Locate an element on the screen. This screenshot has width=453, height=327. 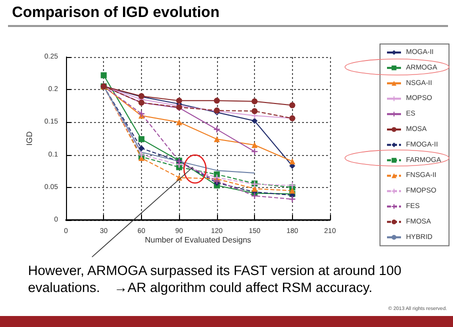
chart-title: Comparison of IGD evolution is located at coordinates (116, 12).